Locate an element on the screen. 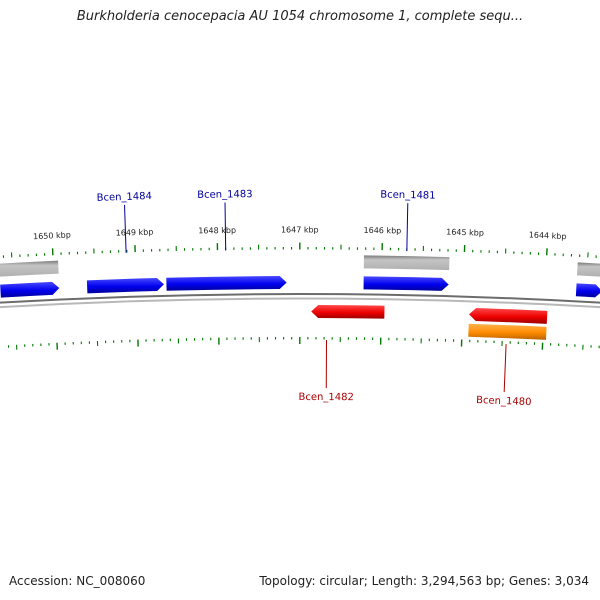  scale-label: 1644 kbp is located at coordinates (548, 235).